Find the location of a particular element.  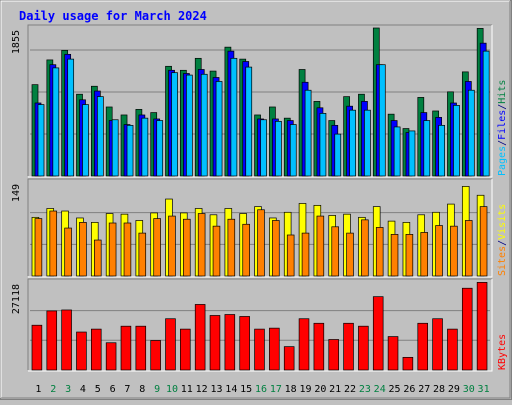

legend-part-kbytes: KBytes is located at coordinates (502, 352).